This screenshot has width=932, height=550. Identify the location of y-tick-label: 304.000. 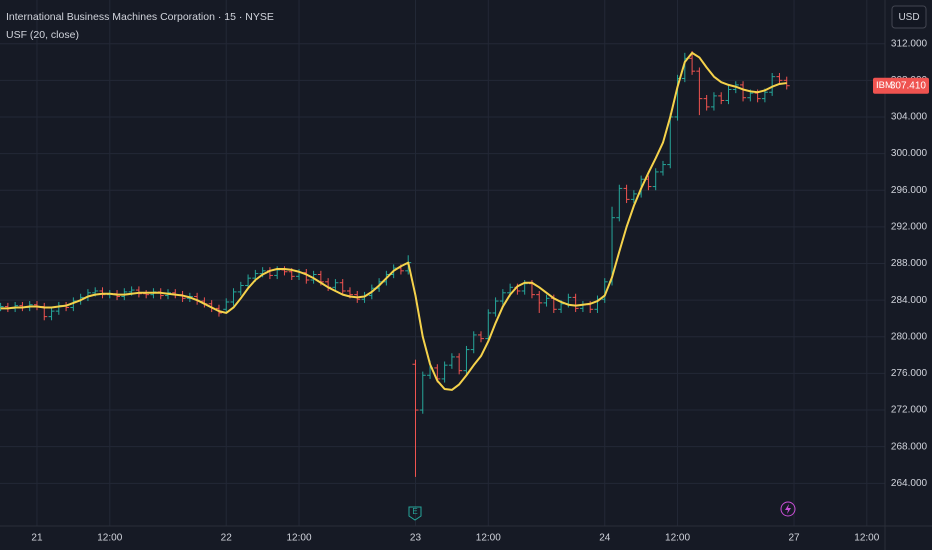
(909, 117).